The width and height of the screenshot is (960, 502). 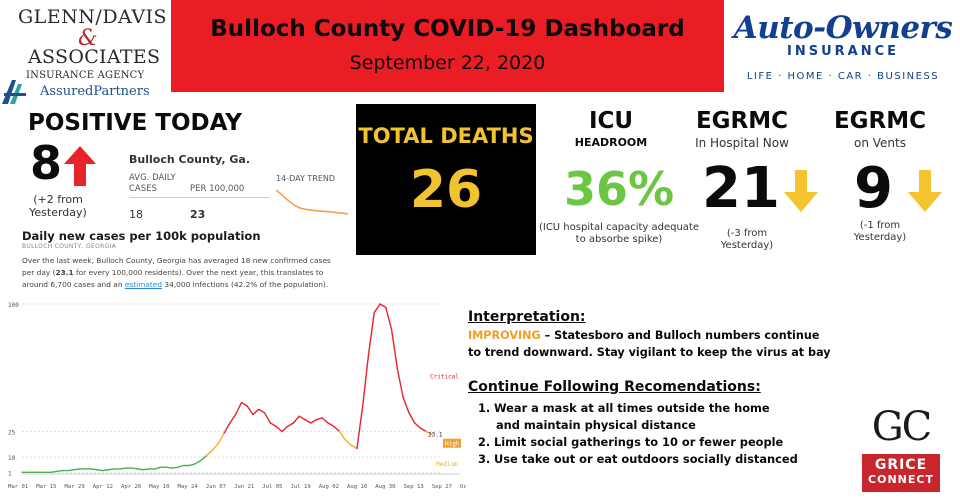 What do you see at coordinates (925, 191) in the screenshot?
I see `yellow-down-arrow-icon` at bounding box center [925, 191].